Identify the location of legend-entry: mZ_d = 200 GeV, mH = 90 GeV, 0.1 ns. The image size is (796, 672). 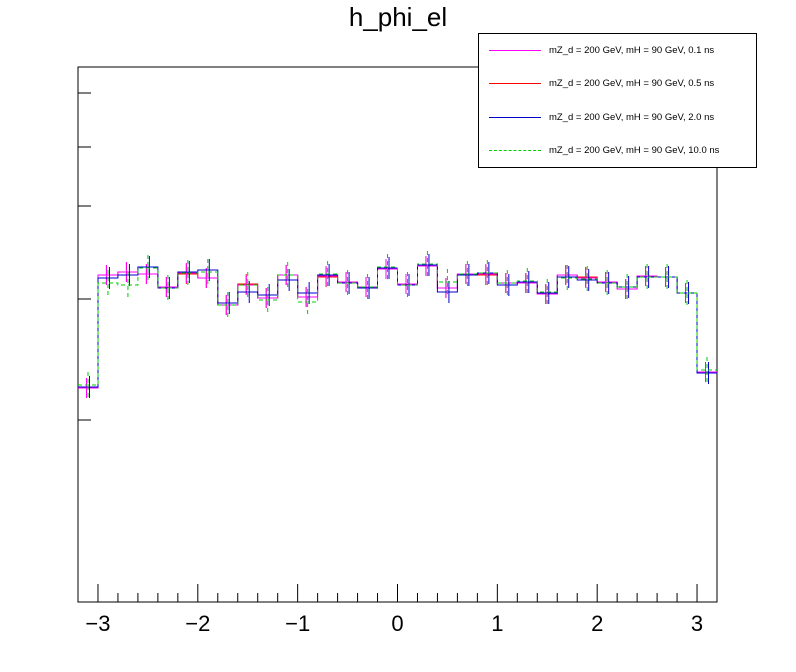
(617, 50).